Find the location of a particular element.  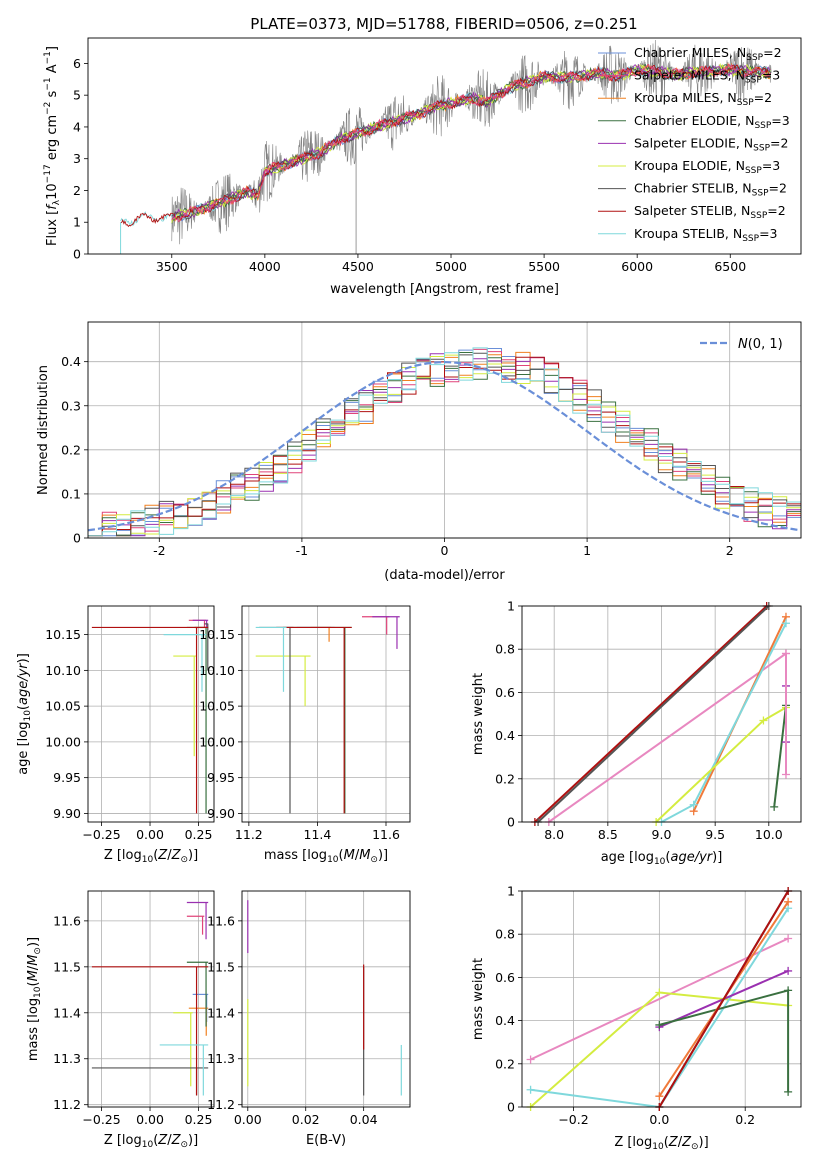

x-tick-label: 11.4 is located at coordinates (318, 834).